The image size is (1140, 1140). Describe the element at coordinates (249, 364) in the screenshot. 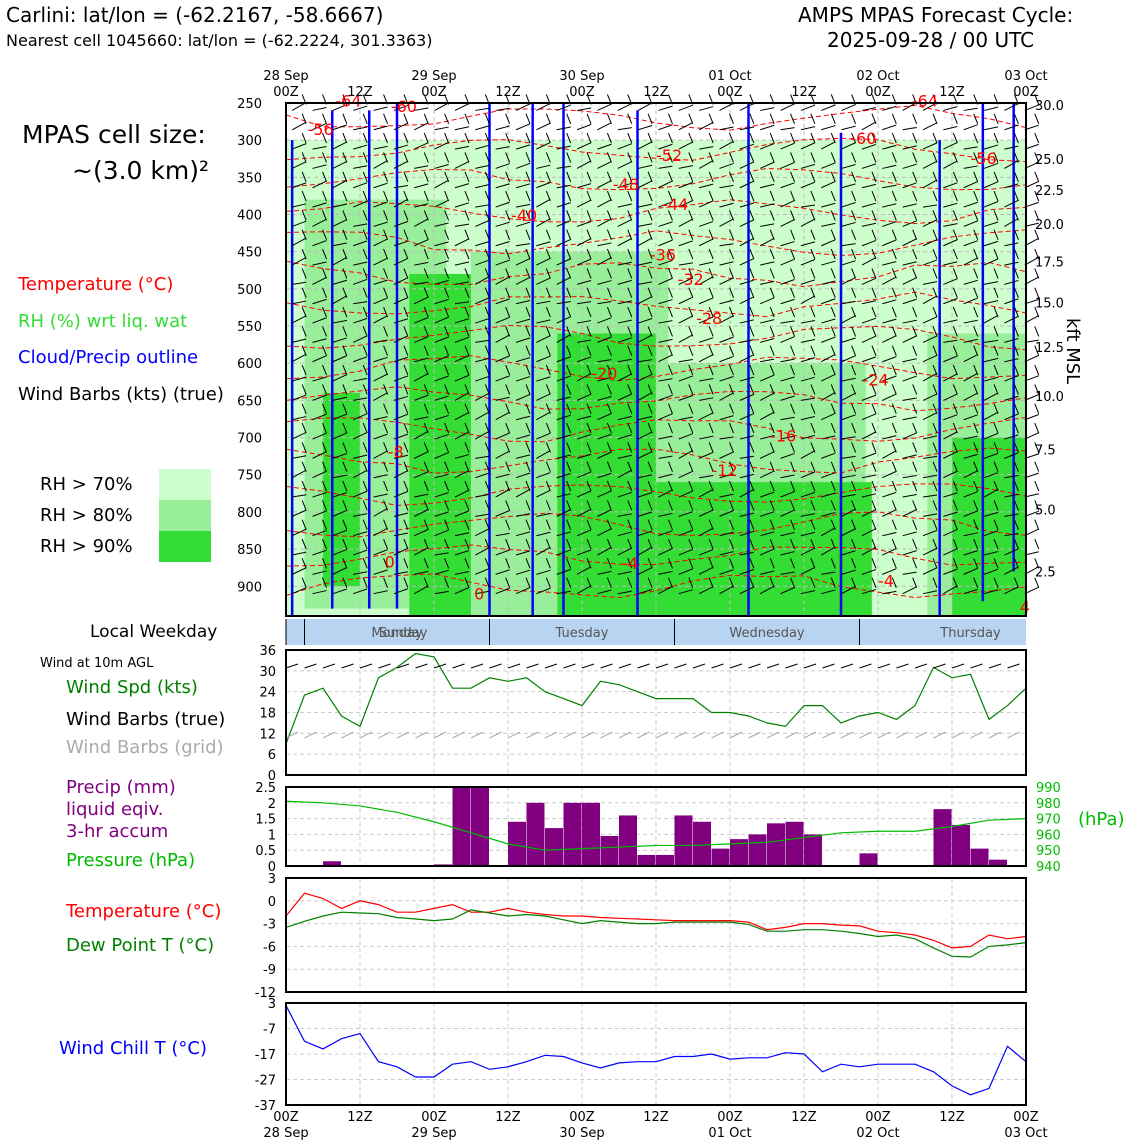

I see `pressure-tick-7: 600` at that location.